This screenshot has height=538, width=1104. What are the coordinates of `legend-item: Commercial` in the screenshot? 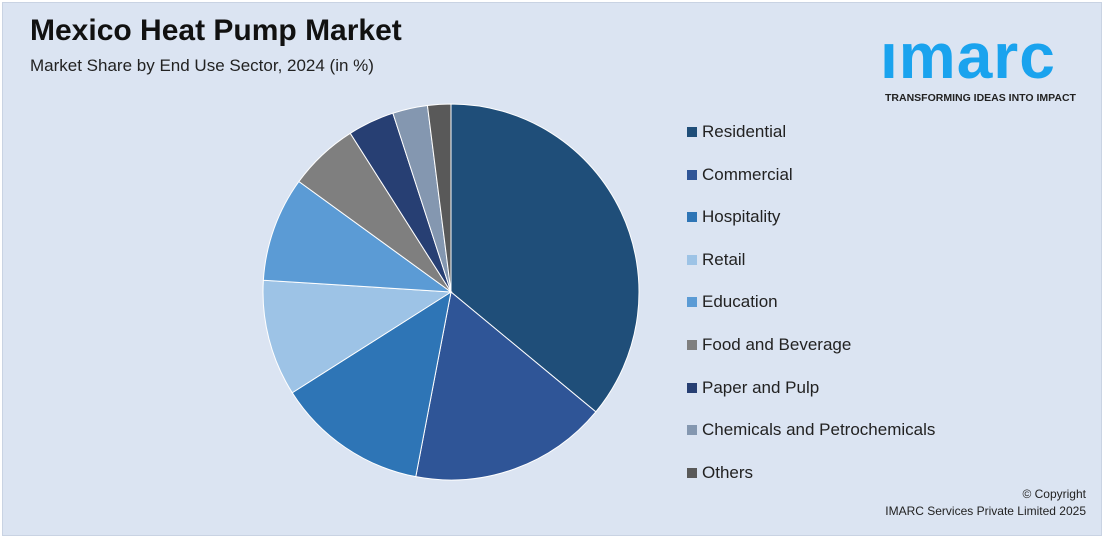 It's located at (740, 175).